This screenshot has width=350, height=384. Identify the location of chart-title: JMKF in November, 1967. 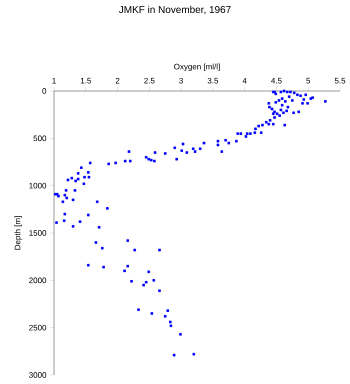
(174, 10).